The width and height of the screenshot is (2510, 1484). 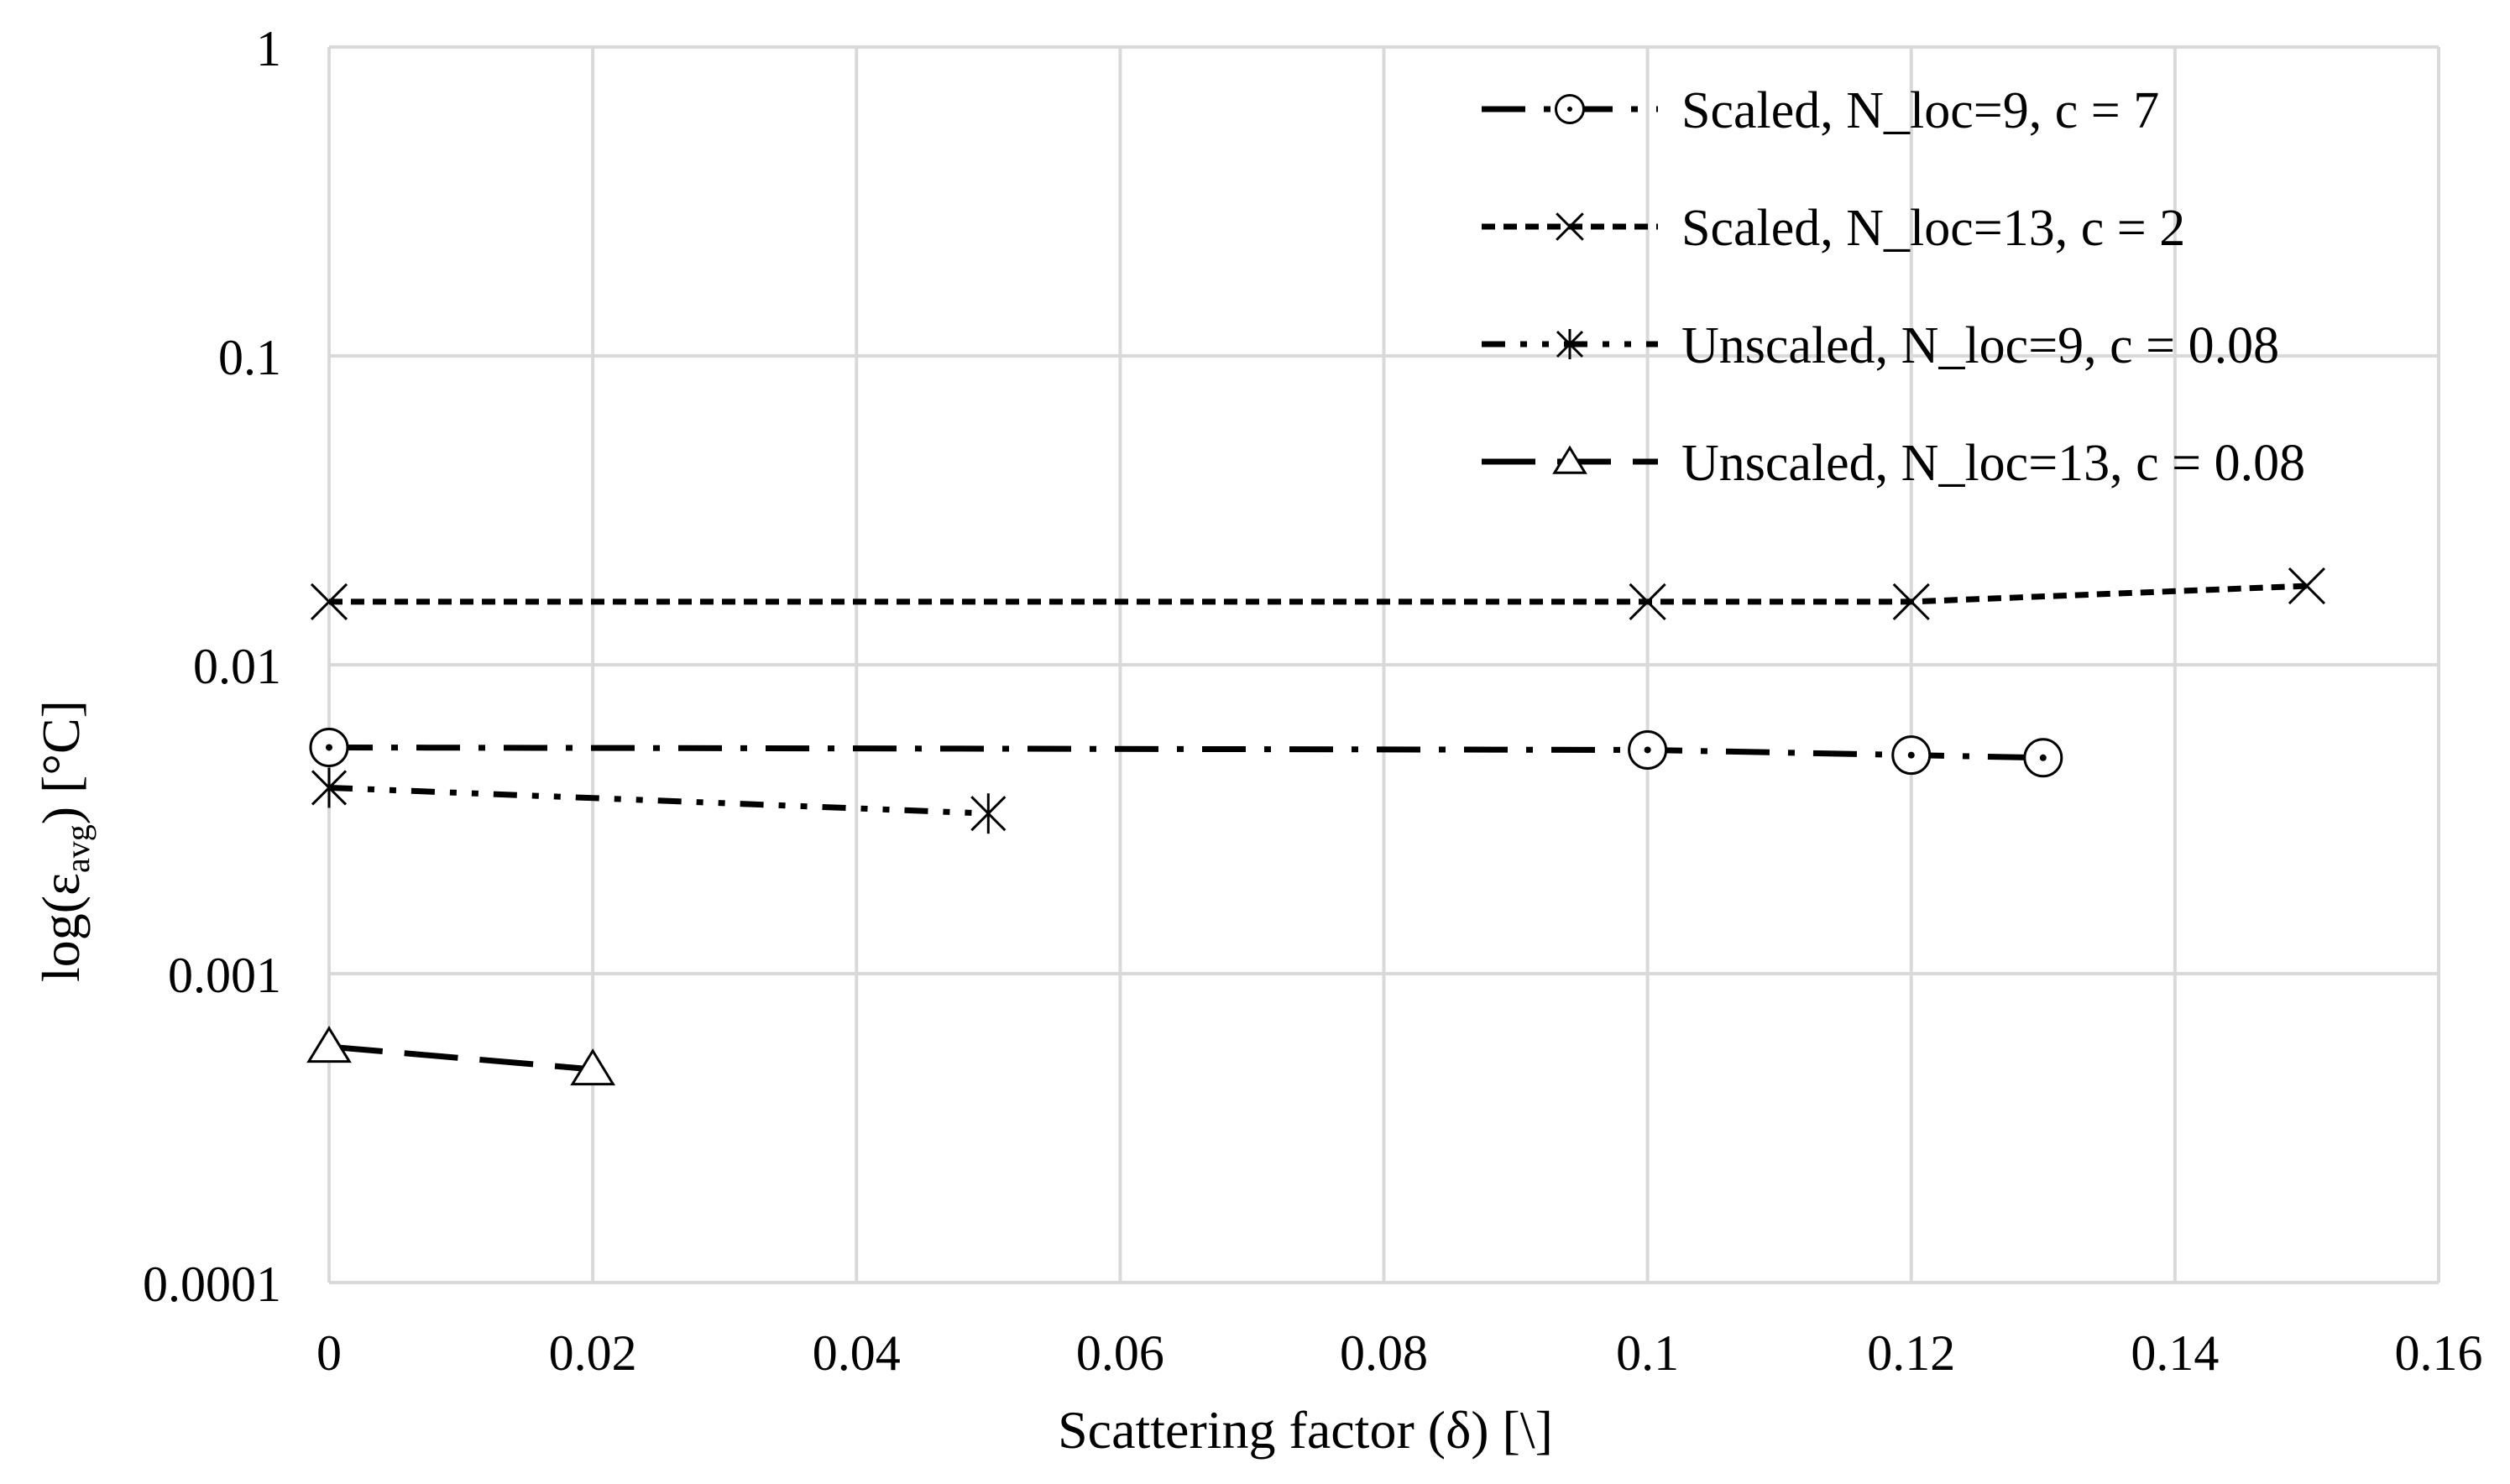 I want to click on legend-label: Scaled, N_loc=13, c = 2, so click(x=1933, y=228).